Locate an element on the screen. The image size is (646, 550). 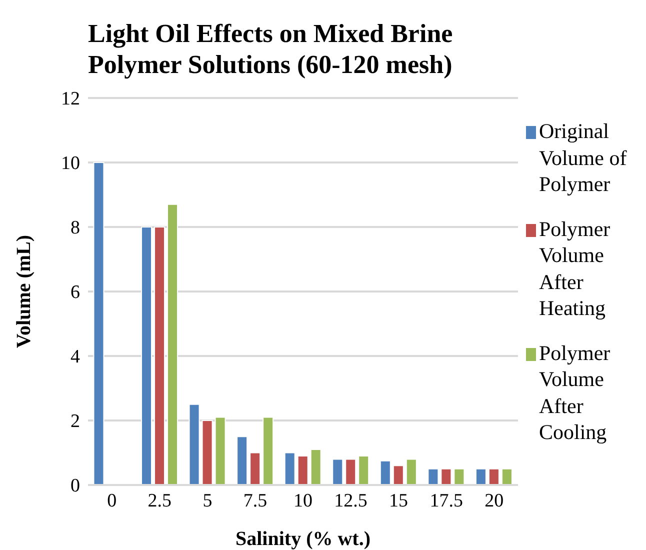
x-tick-label: 15 is located at coordinates (398, 501).